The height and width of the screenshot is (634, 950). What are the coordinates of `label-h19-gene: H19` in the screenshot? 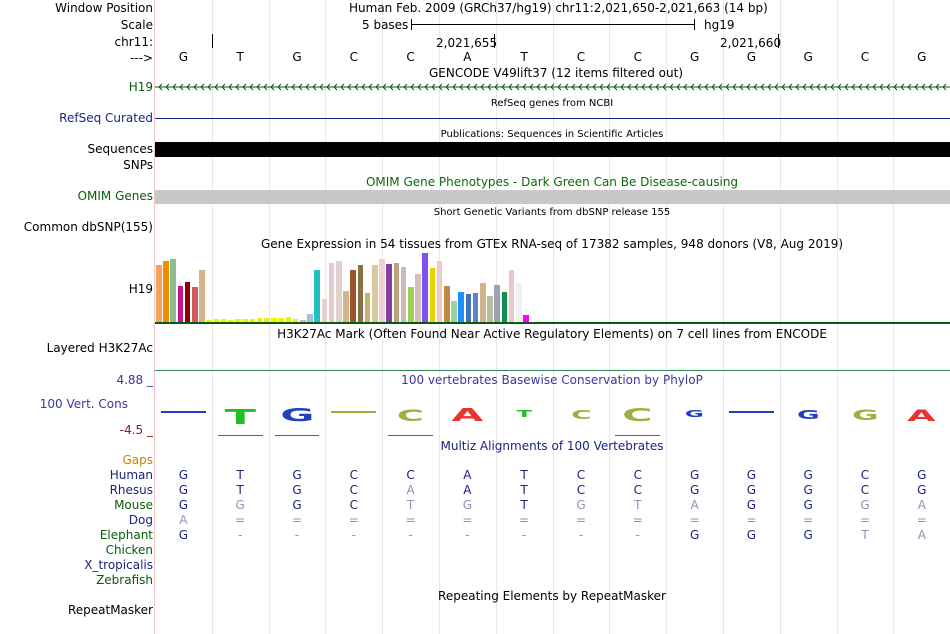 It's located at (140, 87).